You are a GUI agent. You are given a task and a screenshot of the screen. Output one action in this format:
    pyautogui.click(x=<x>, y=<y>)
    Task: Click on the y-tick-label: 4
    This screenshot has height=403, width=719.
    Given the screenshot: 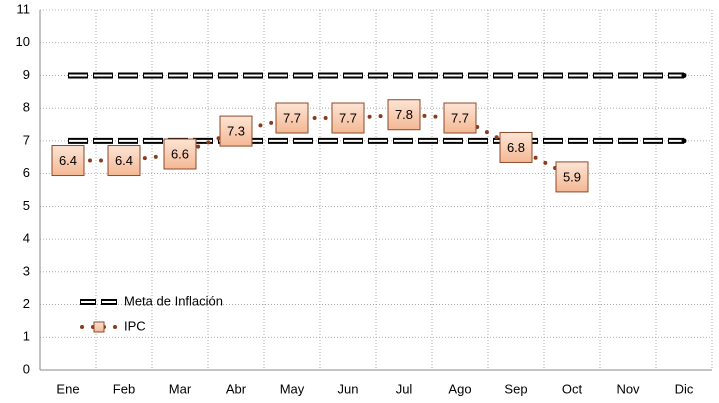 What is the action you would take?
    pyautogui.click(x=26, y=238)
    